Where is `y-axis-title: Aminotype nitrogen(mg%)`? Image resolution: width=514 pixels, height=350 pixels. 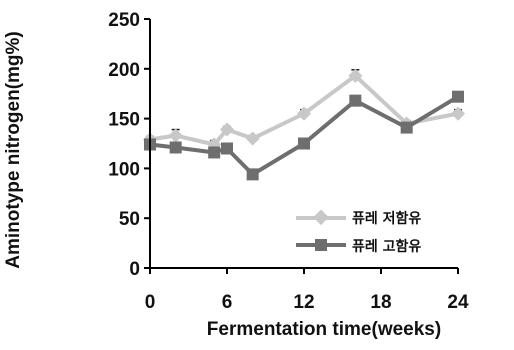 y-axis-title: Aminotype nitrogen(mg%) is located at coordinates (13, 150).